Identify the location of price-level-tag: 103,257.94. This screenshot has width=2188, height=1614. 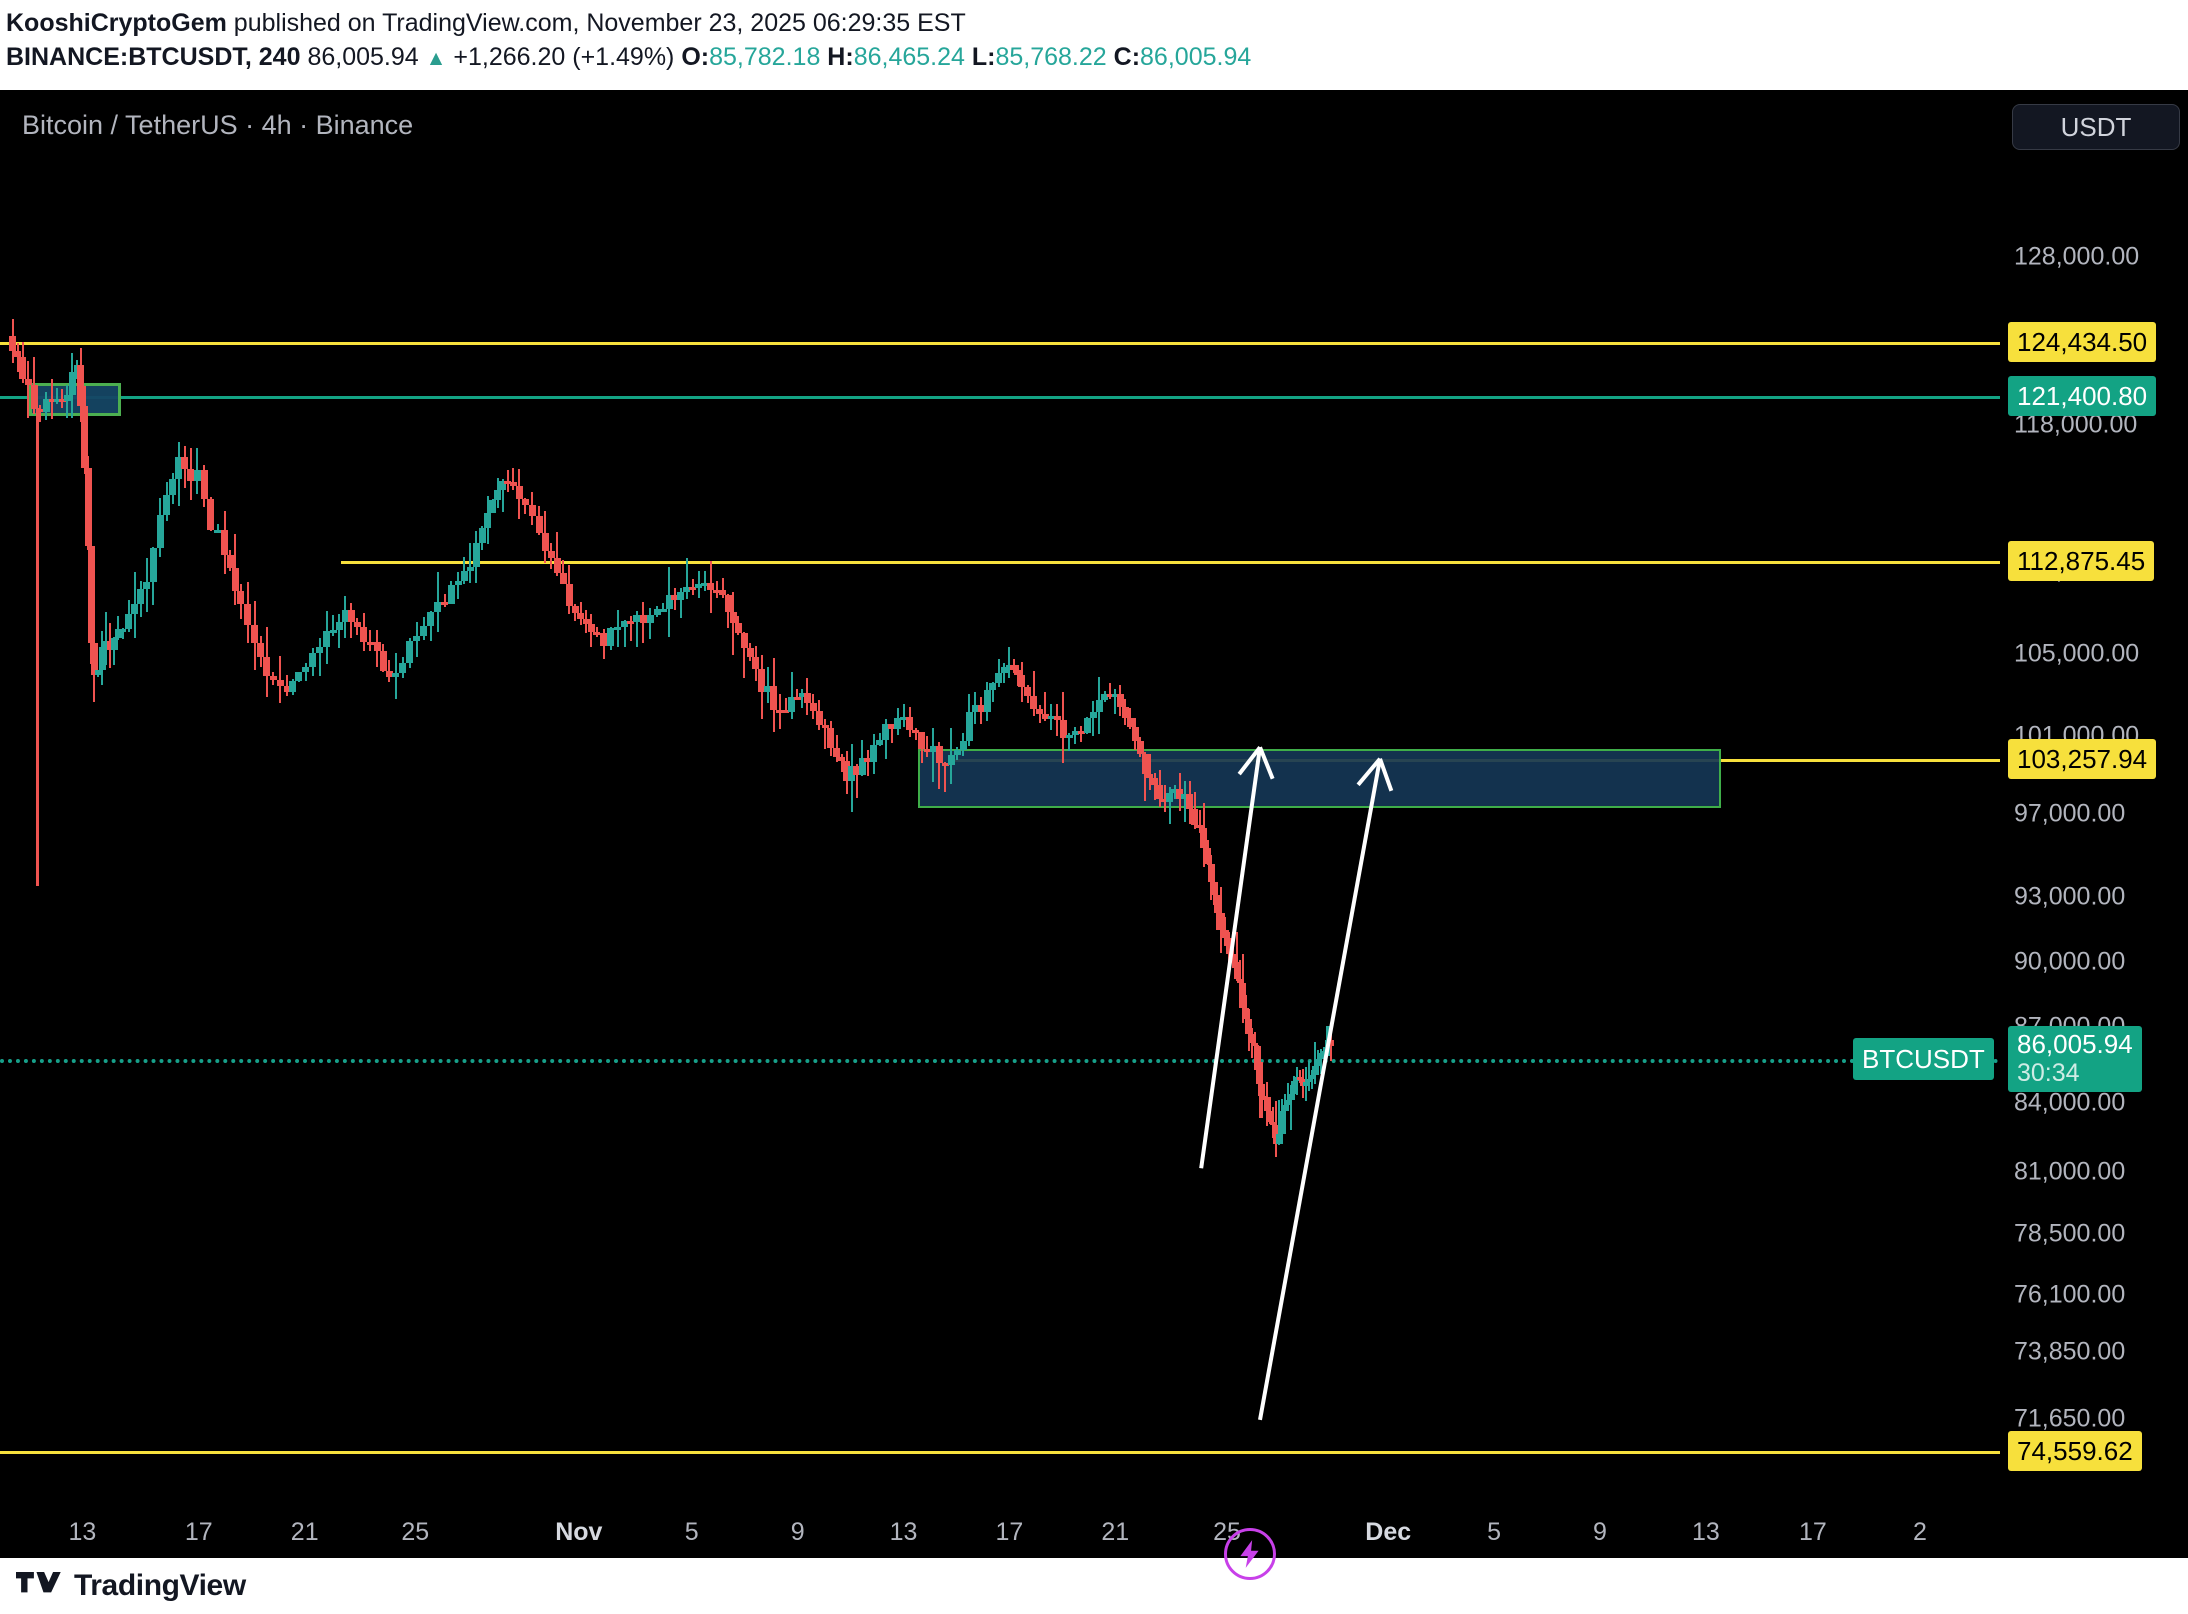
(2082, 758).